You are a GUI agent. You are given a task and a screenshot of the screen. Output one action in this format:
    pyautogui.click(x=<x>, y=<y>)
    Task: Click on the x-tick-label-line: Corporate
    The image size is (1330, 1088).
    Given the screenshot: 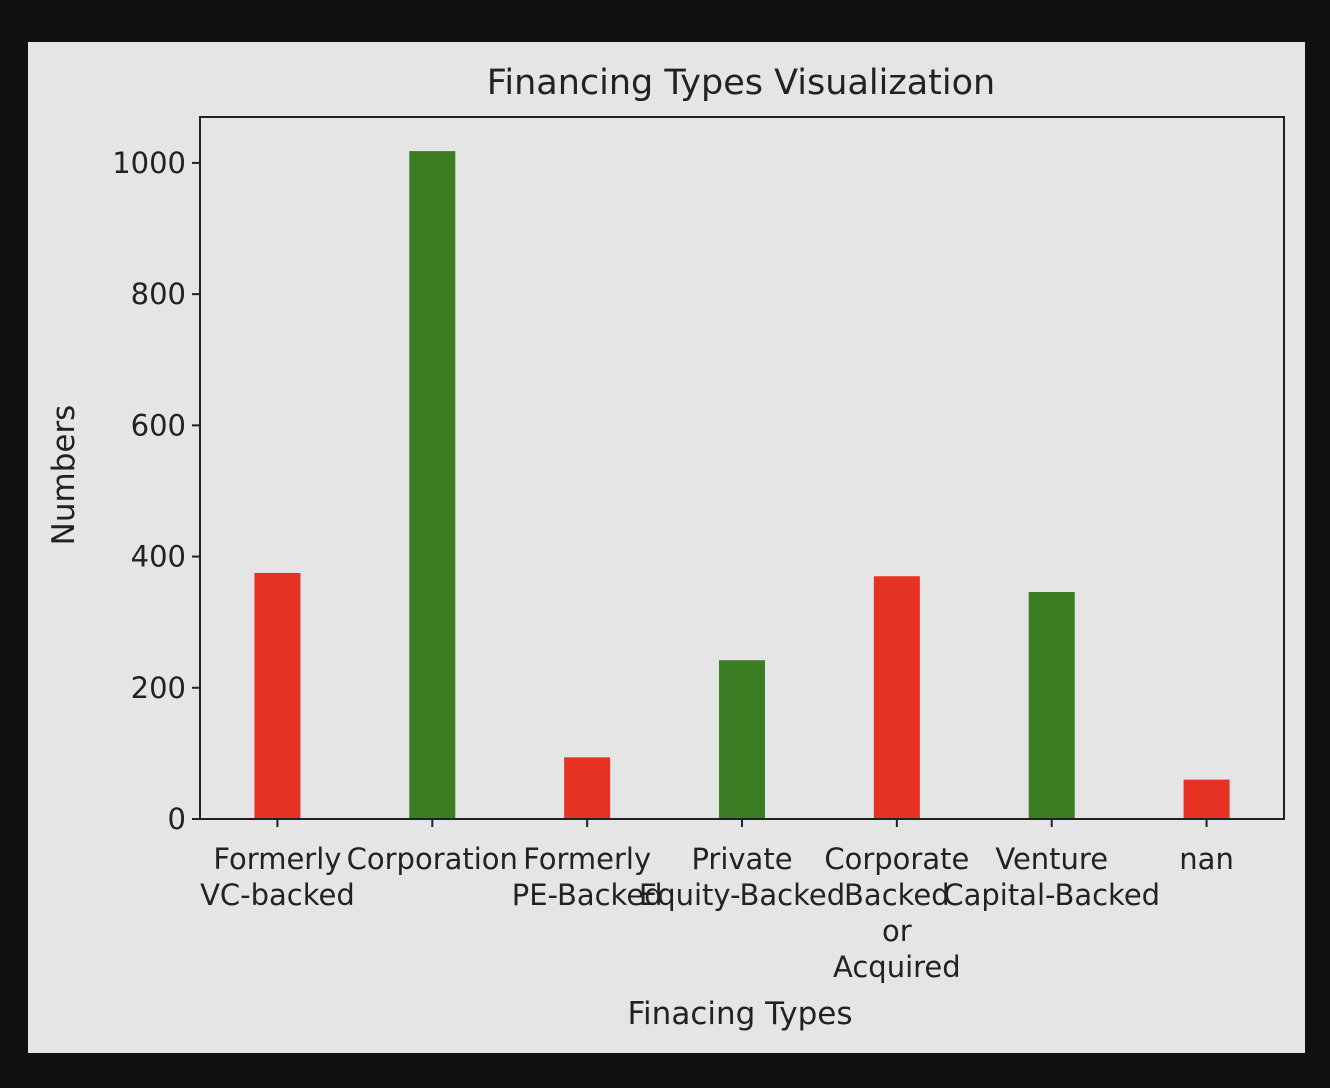 What is the action you would take?
    pyautogui.click(x=896, y=859)
    